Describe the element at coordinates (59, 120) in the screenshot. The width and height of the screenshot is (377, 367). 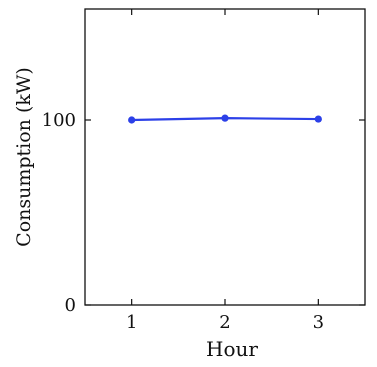
I see `y-tick-label: 100` at that location.